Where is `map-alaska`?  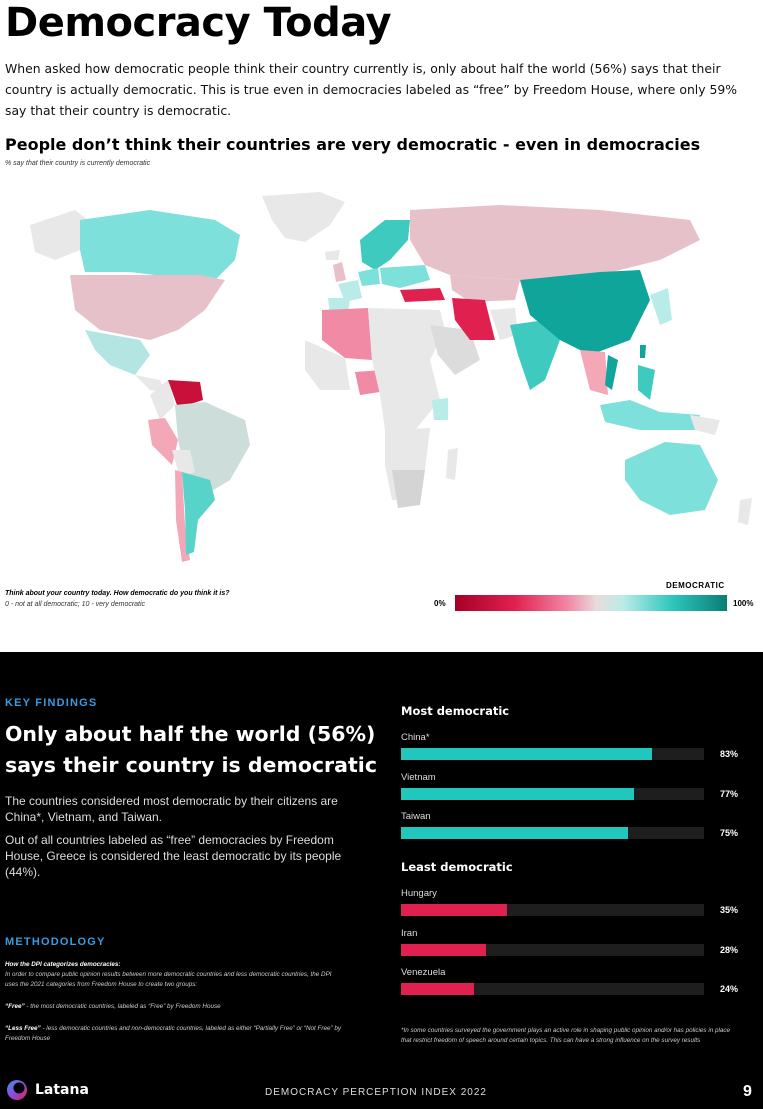
map-alaska is located at coordinates (59, 235).